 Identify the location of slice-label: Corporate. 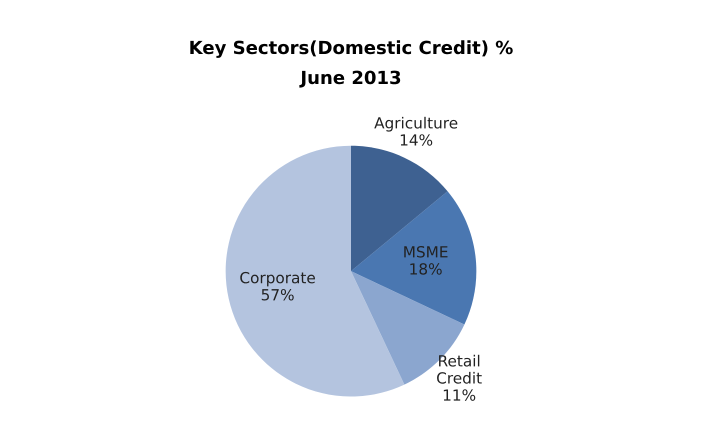
(277, 279).